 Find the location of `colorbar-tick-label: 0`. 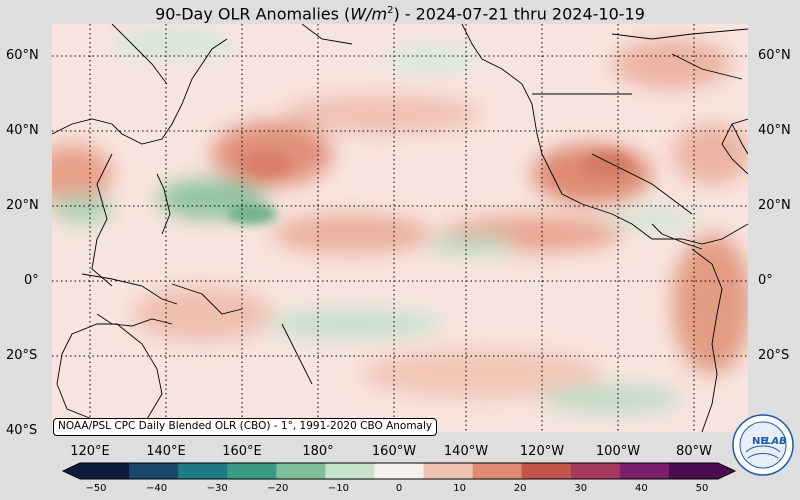

colorbar-tick-label: 0 is located at coordinates (399, 488).